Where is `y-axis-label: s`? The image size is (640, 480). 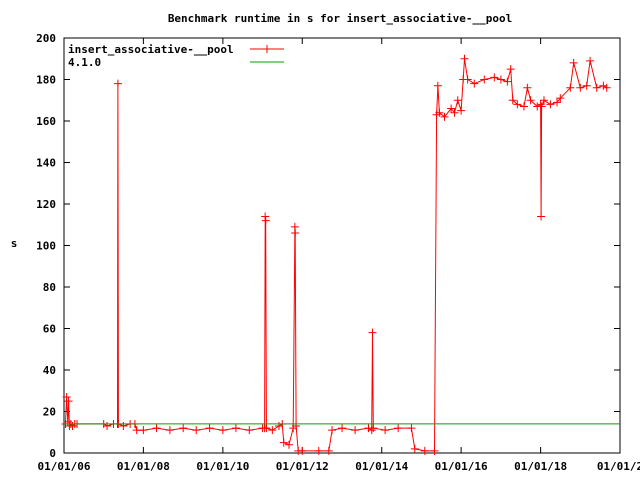
y-axis-label: s is located at coordinates (14, 243).